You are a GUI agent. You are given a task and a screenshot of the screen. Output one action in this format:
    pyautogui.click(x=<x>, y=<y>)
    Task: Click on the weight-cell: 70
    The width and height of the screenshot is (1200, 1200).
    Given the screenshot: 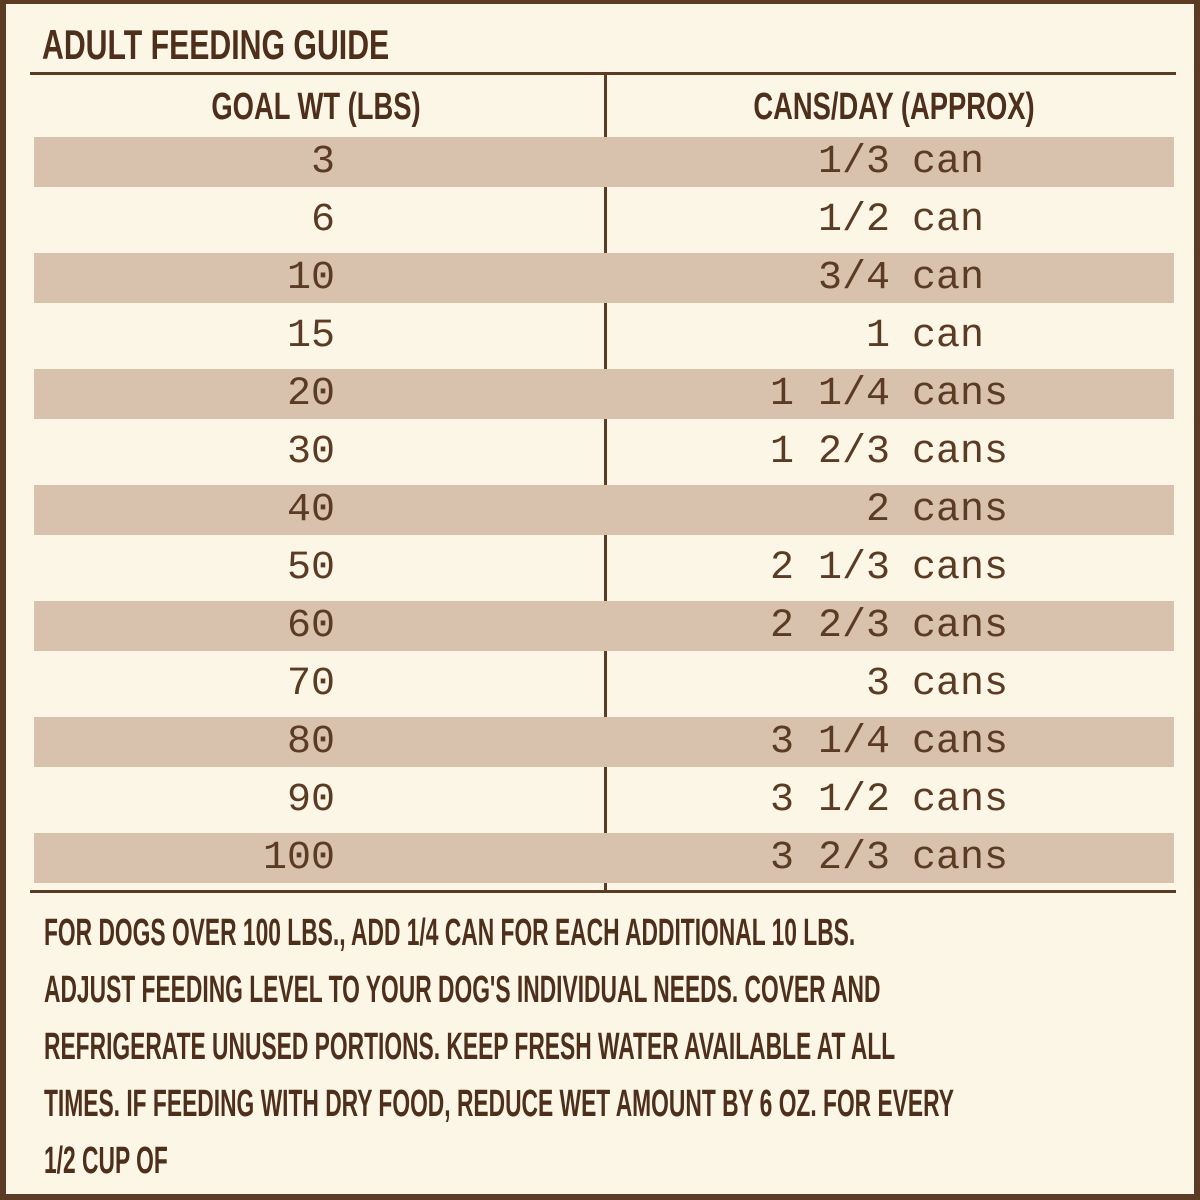 What is the action you would take?
    pyautogui.click(x=310, y=684)
    